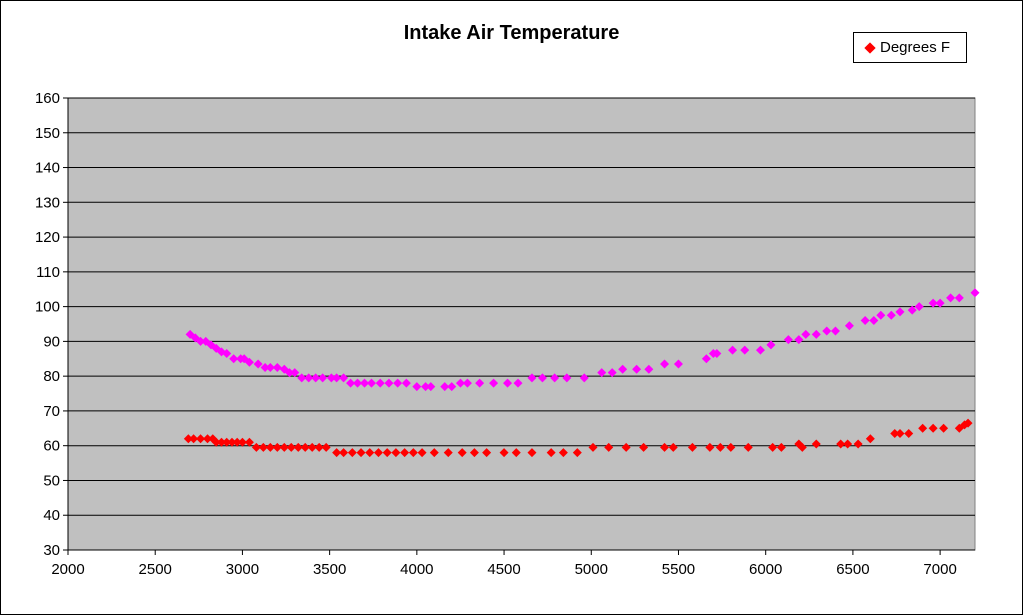 This screenshot has height=615, width=1023. Describe the element at coordinates (51, 515) in the screenshot. I see `y-tick-label: 40` at that location.